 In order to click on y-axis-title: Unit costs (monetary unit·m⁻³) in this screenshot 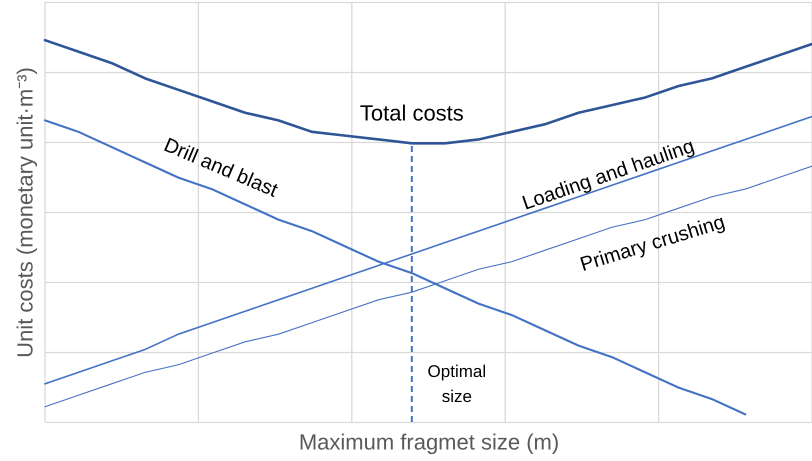, I will do `click(25, 212)`.